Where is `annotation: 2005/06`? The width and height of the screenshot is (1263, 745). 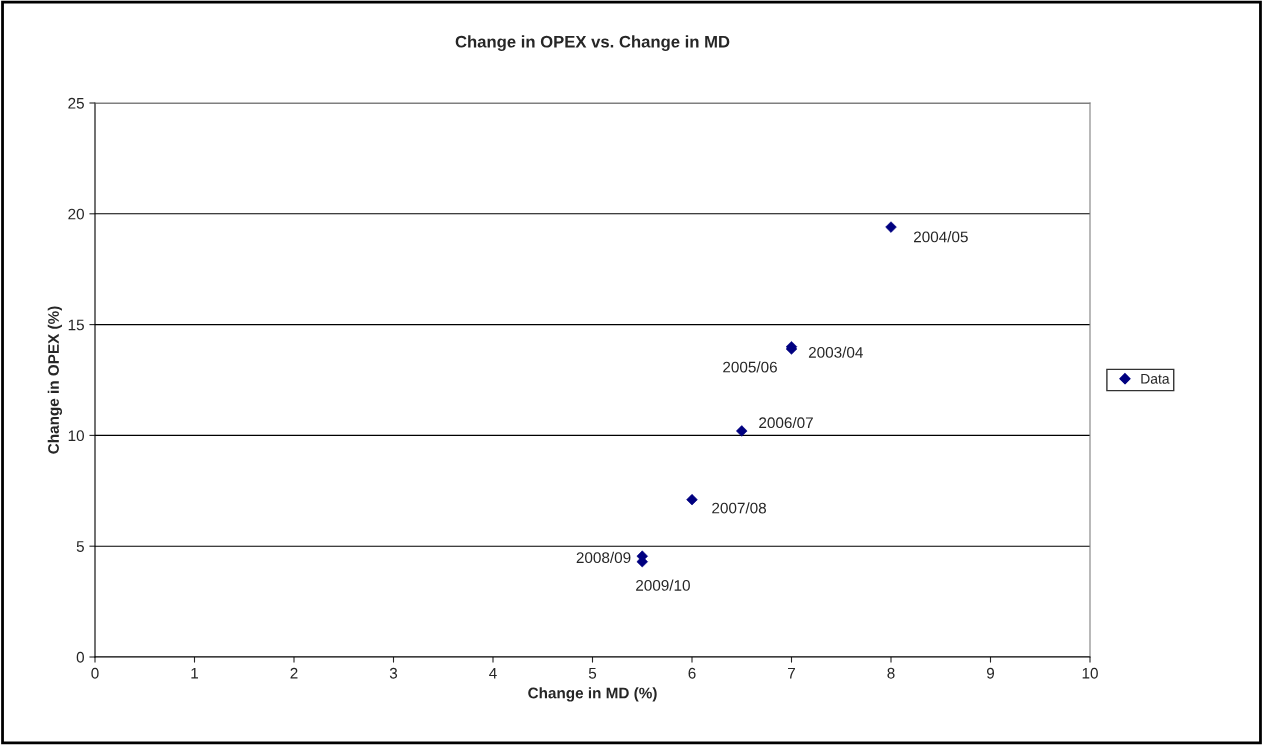
annotation: 2005/06 is located at coordinates (750, 367).